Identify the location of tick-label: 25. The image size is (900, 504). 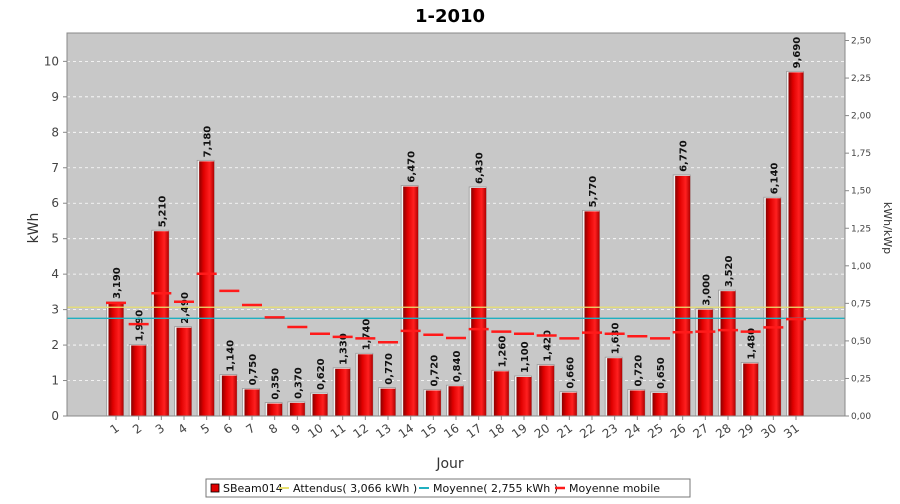
(655, 431).